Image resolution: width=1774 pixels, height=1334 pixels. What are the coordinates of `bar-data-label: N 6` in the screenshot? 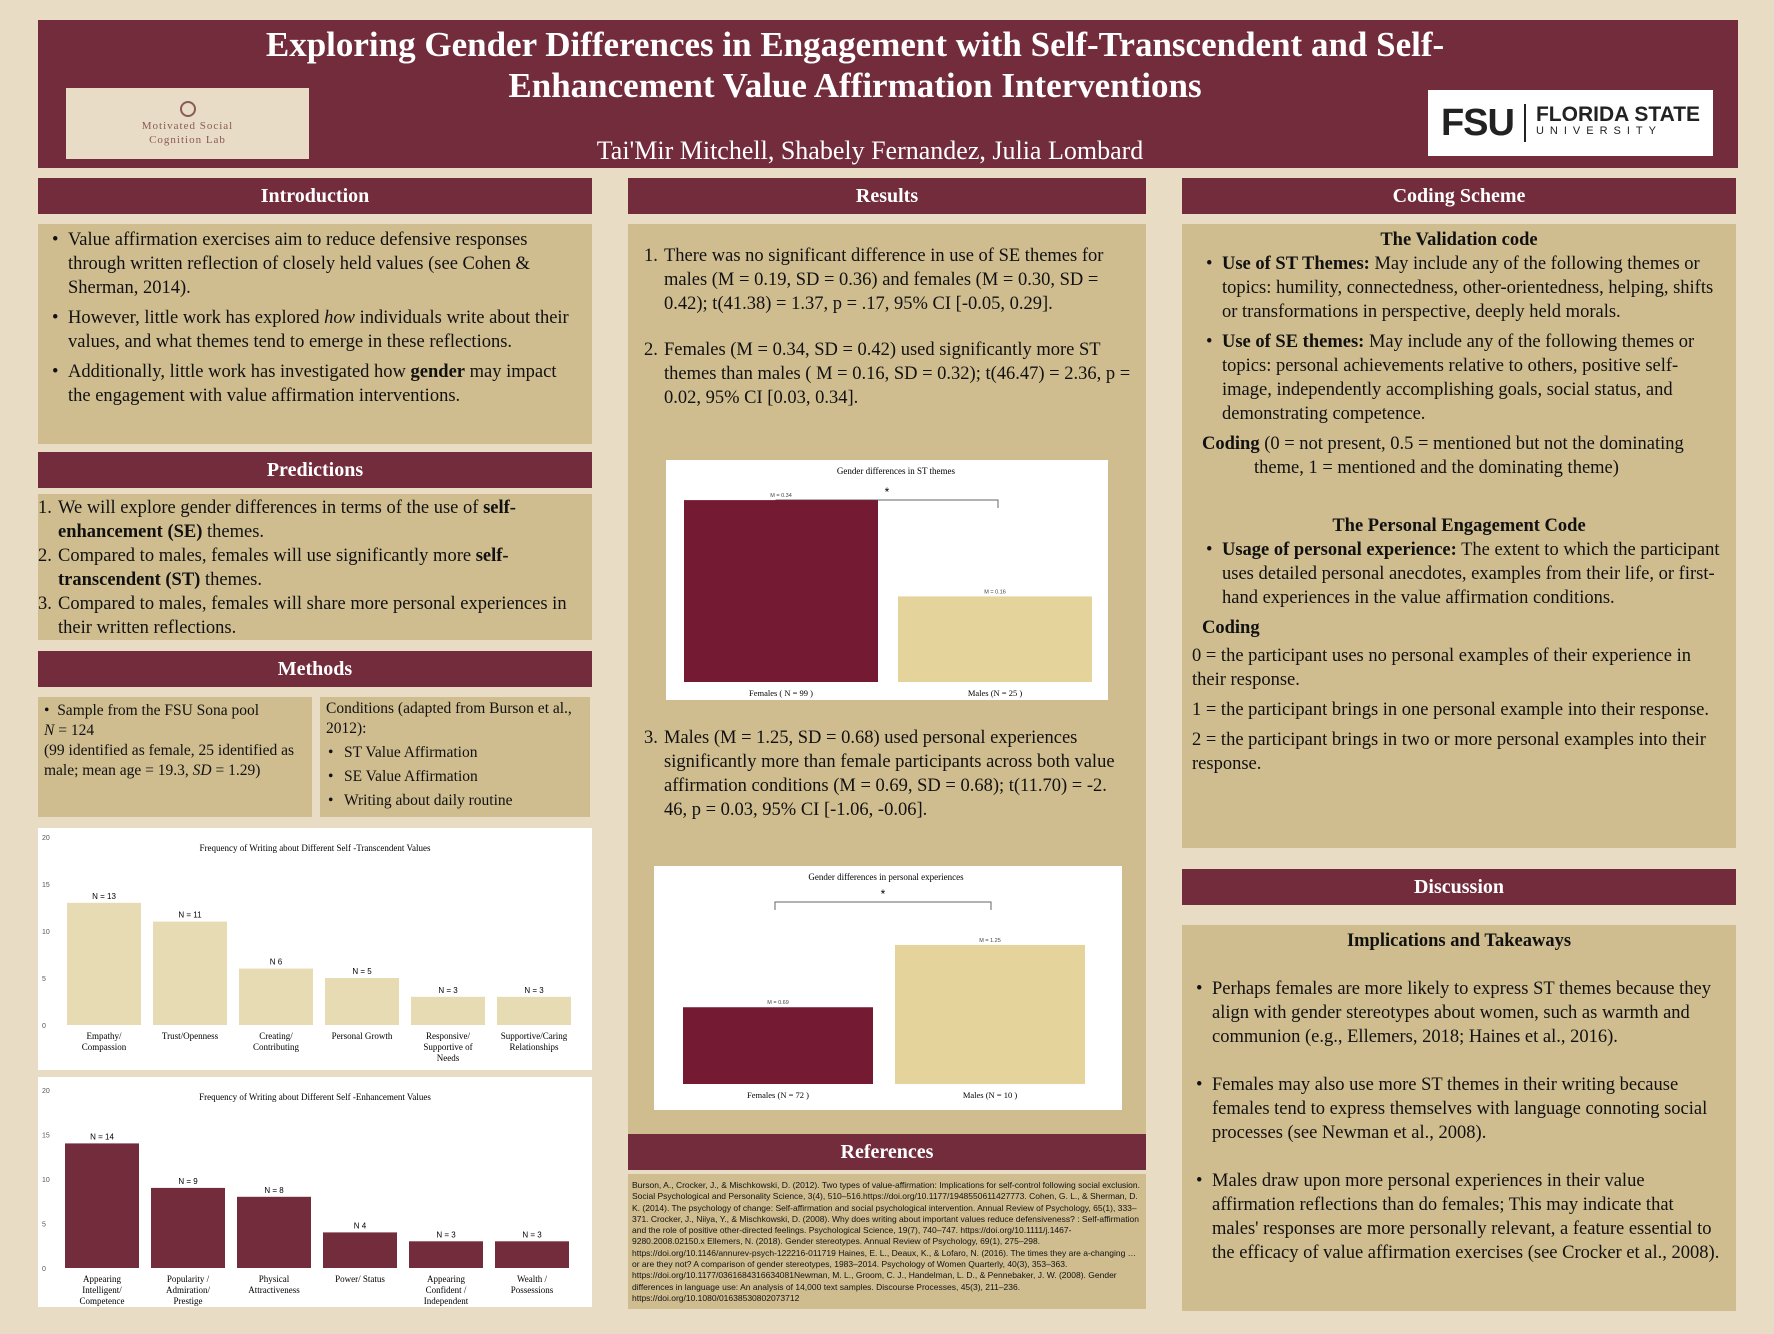 It's located at (276, 962).